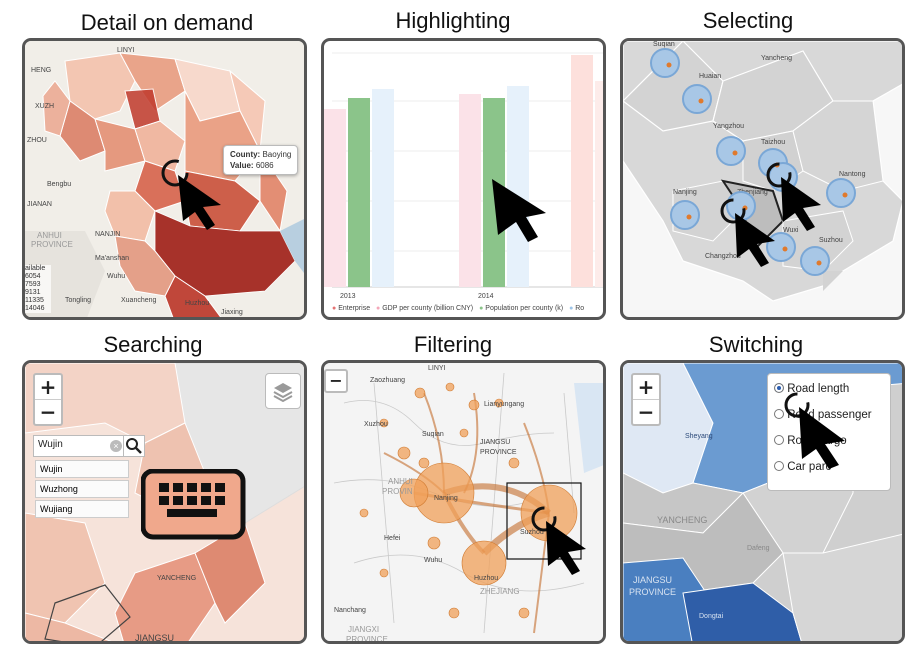  Describe the element at coordinates (335, 198) in the screenshot. I see `bar-gdp-2013` at that location.